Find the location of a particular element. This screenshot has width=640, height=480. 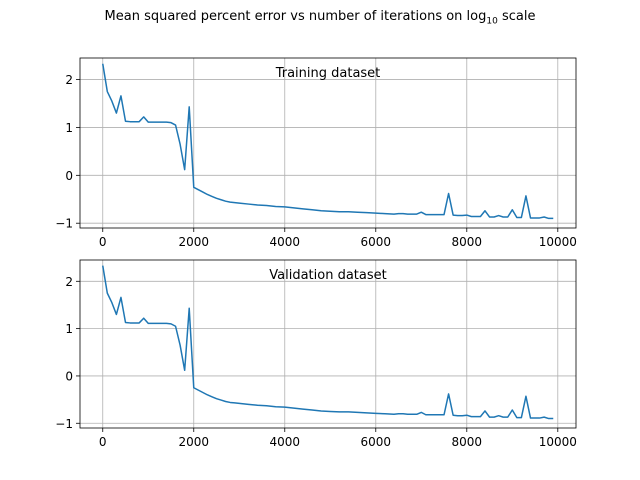

validation-y-tick-label: 2 is located at coordinates (69, 282).